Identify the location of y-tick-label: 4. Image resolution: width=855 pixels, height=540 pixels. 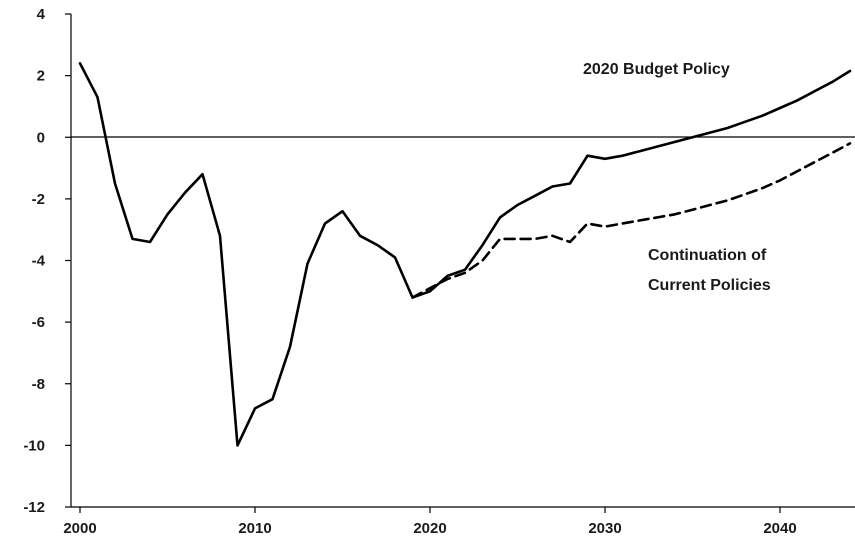
(41, 14).